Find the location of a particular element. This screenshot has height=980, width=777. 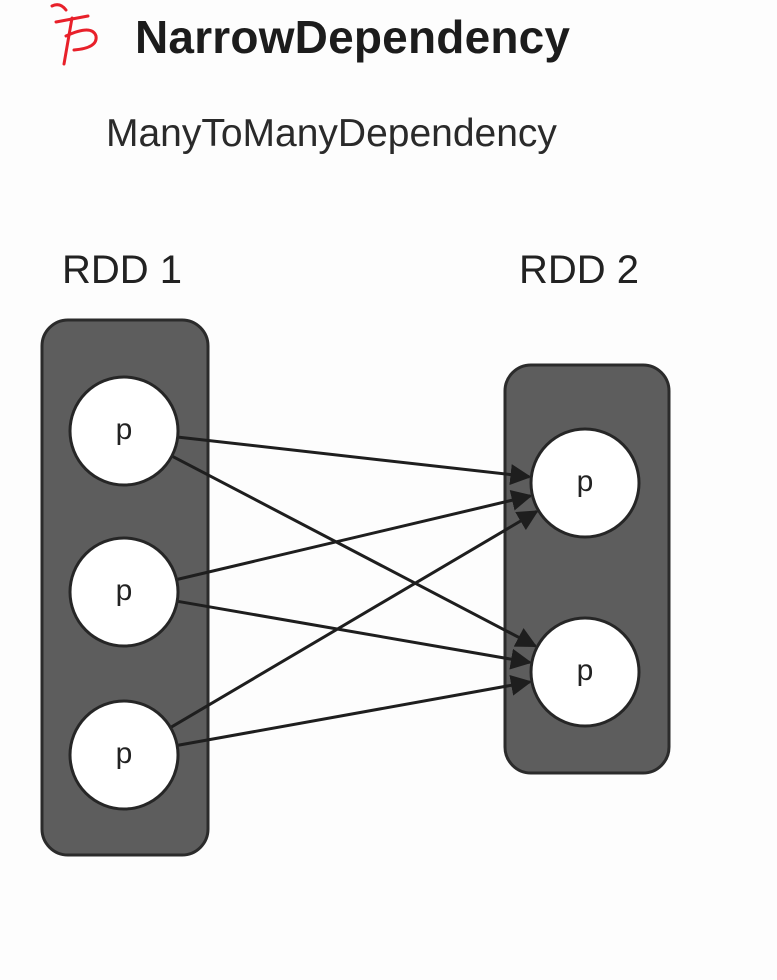

rdd1-partition-3: p is located at coordinates (124, 755).